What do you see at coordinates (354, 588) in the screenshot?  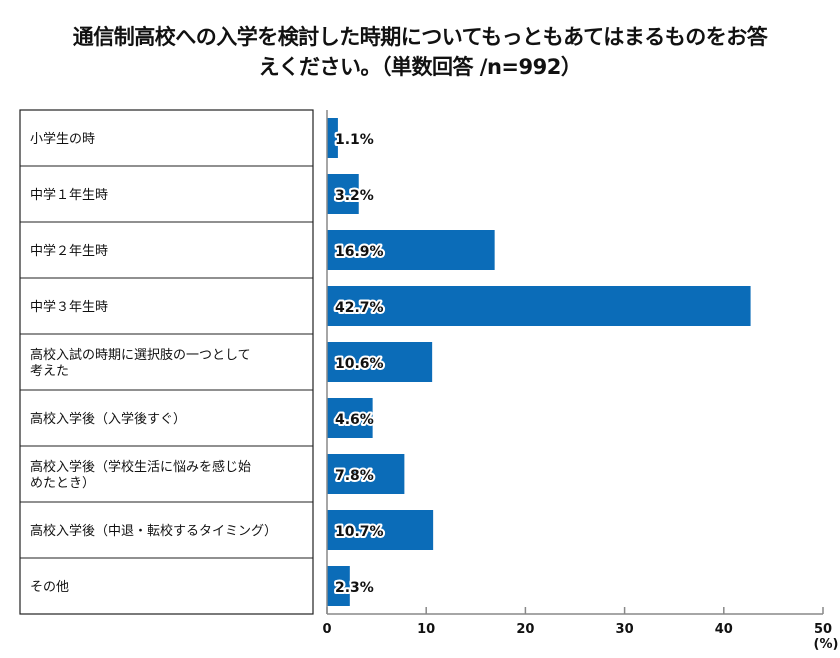 I see `value-label: 2.3%` at bounding box center [354, 588].